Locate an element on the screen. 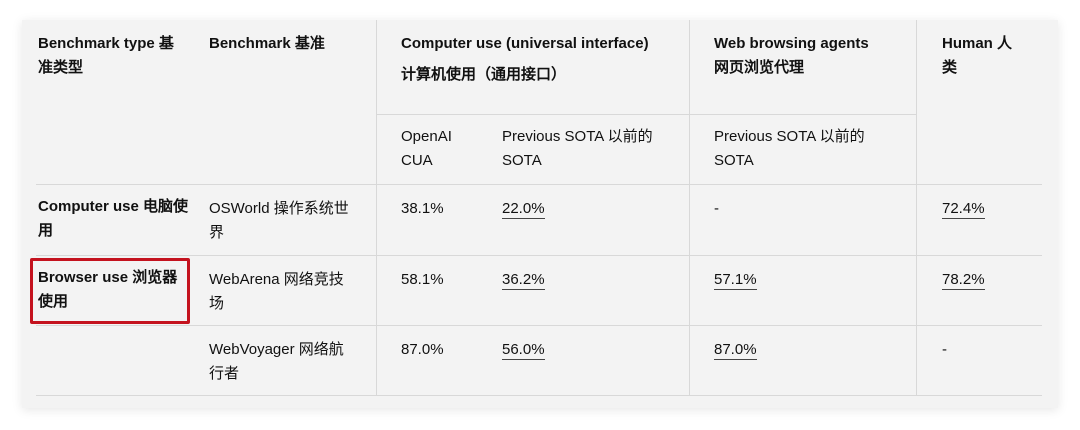 The image size is (1080, 430). value-human-link: 72.4% is located at coordinates (963, 209).